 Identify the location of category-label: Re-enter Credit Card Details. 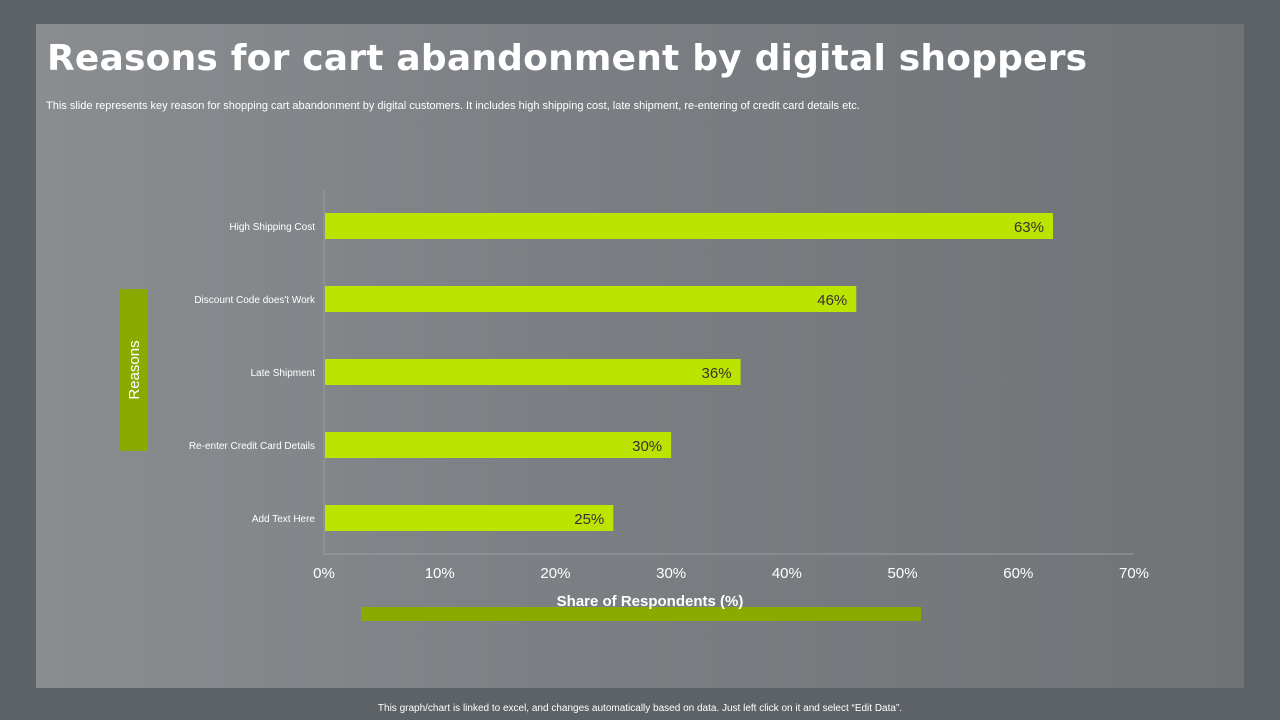
(252, 446).